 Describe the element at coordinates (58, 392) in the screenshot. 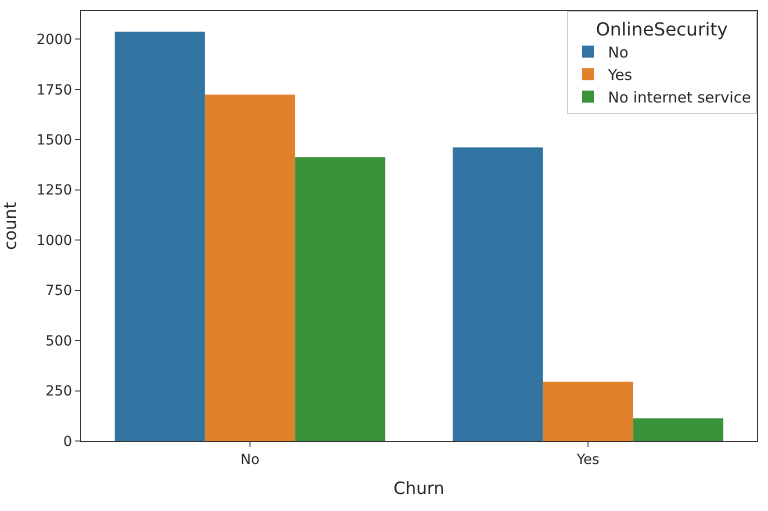

I see `y-tick-label: 250` at that location.